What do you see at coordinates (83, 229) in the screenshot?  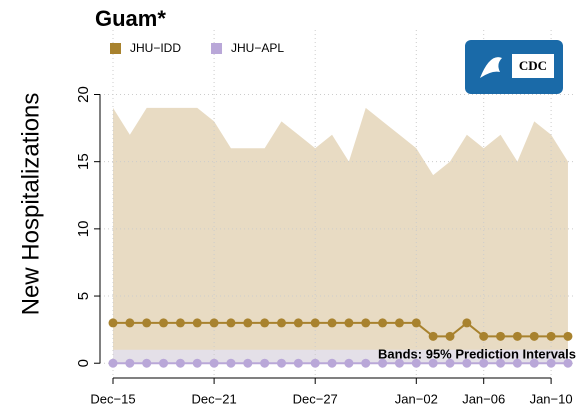 I see `y-tick-label: 10` at bounding box center [83, 229].